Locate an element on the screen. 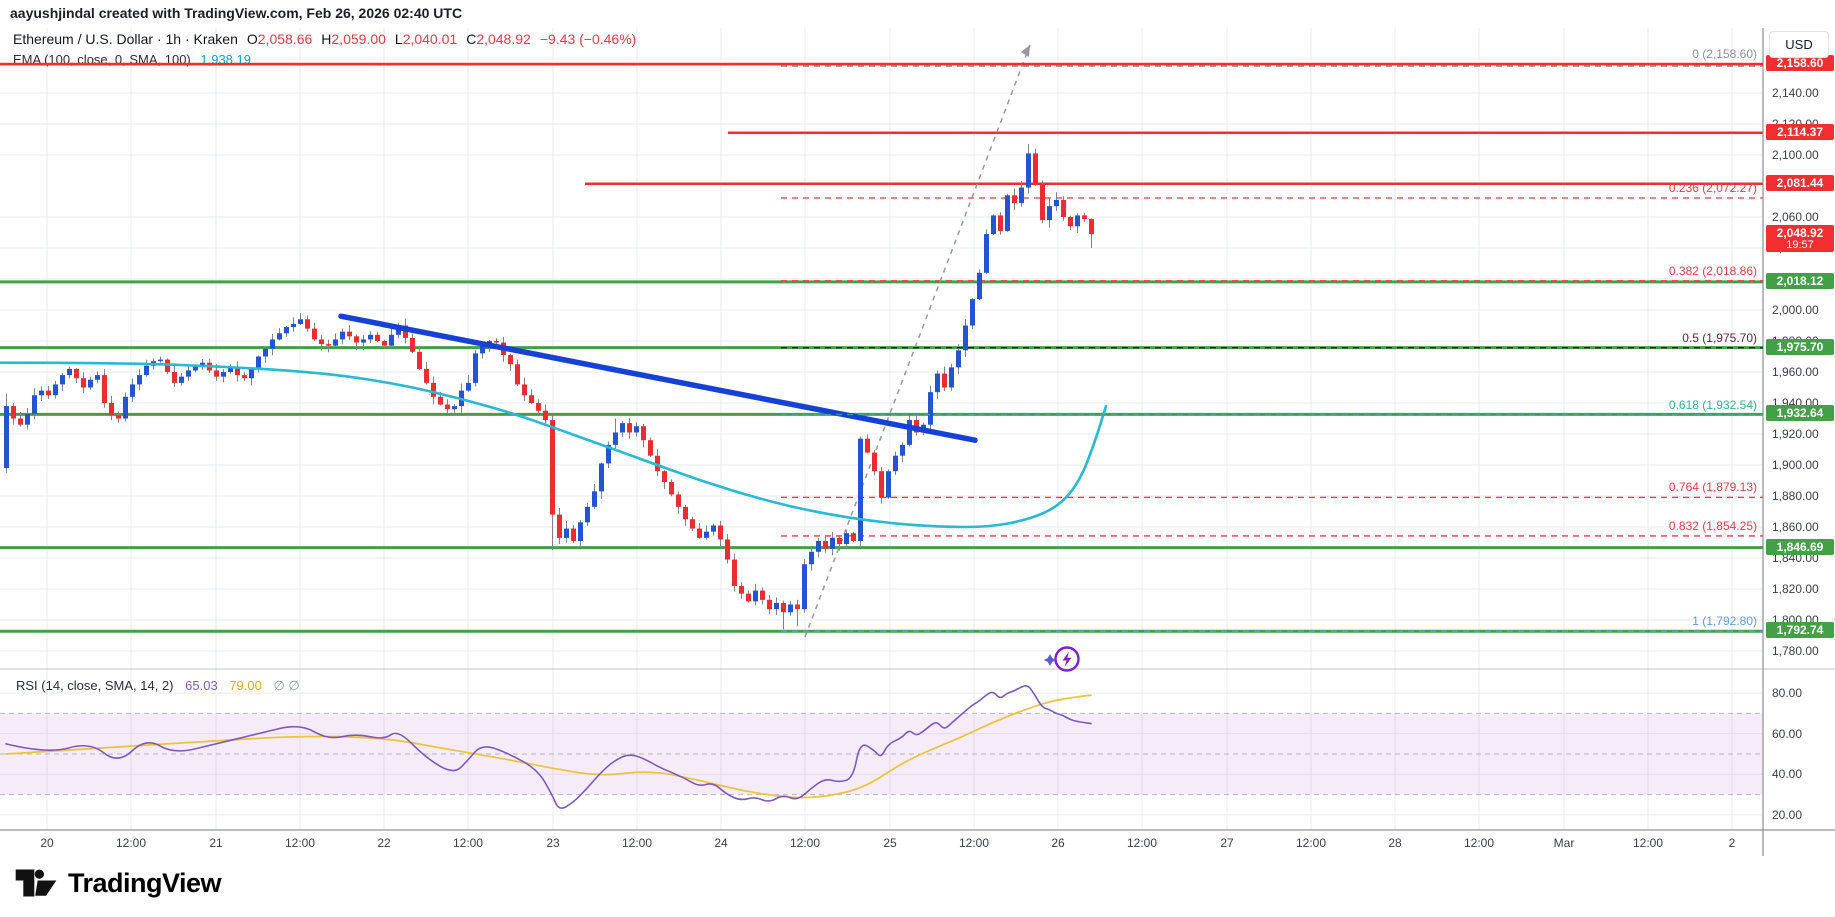  time-axis-tick: 27 is located at coordinates (1227, 843).